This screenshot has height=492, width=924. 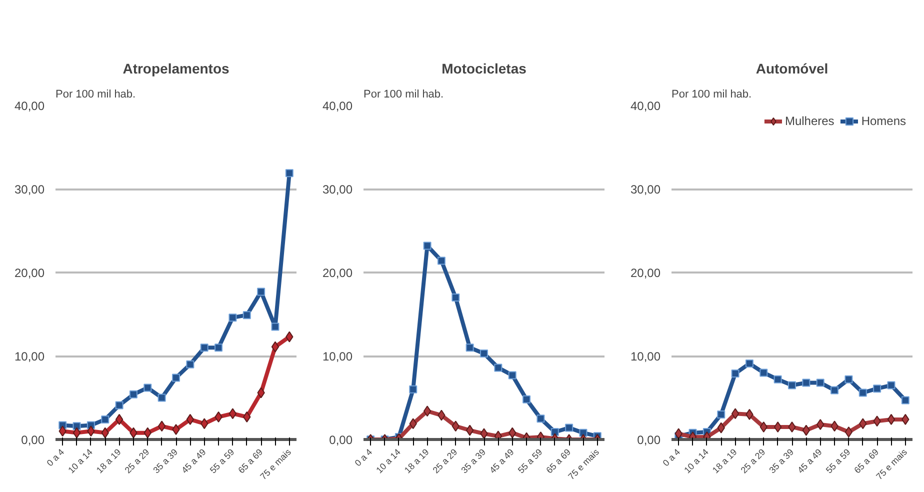 What do you see at coordinates (883, 121) in the screenshot?
I see `legend-label: Homens` at bounding box center [883, 121].